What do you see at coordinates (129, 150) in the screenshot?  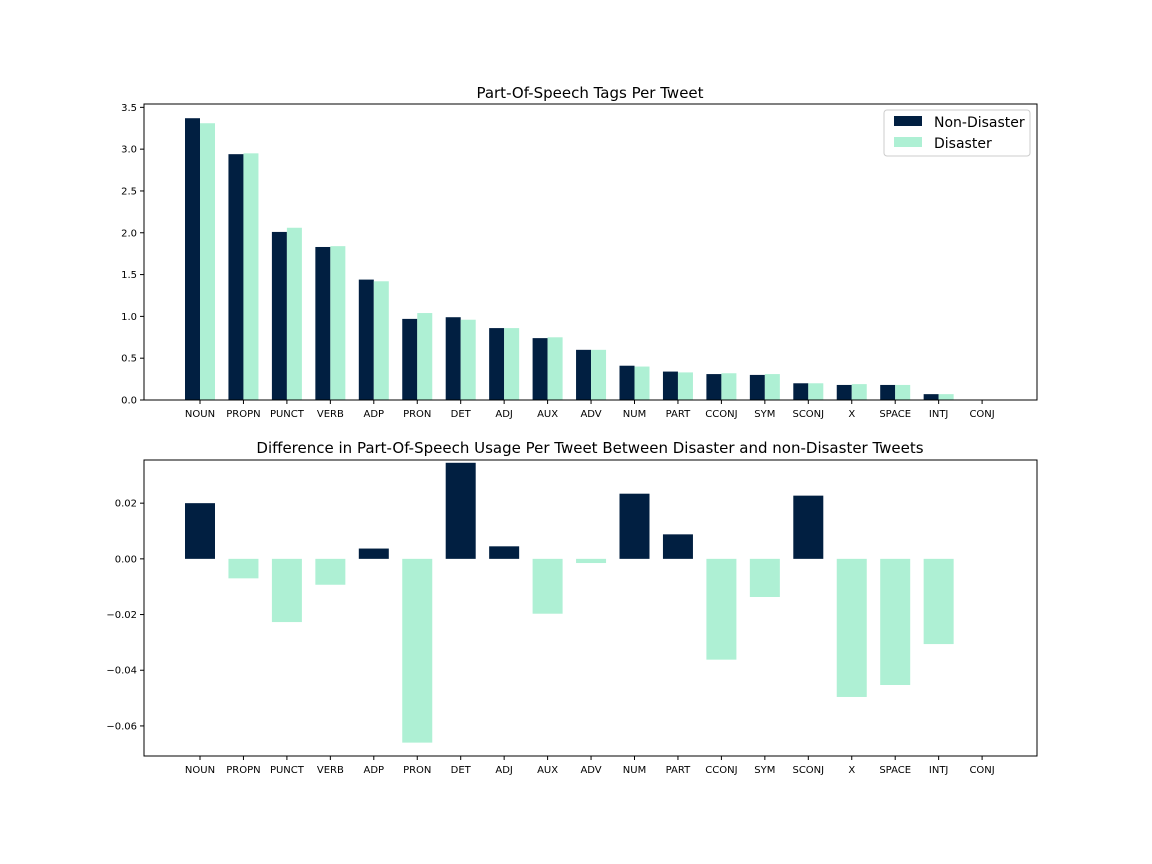 I see `y-tick-label: 3.0` at bounding box center [129, 150].